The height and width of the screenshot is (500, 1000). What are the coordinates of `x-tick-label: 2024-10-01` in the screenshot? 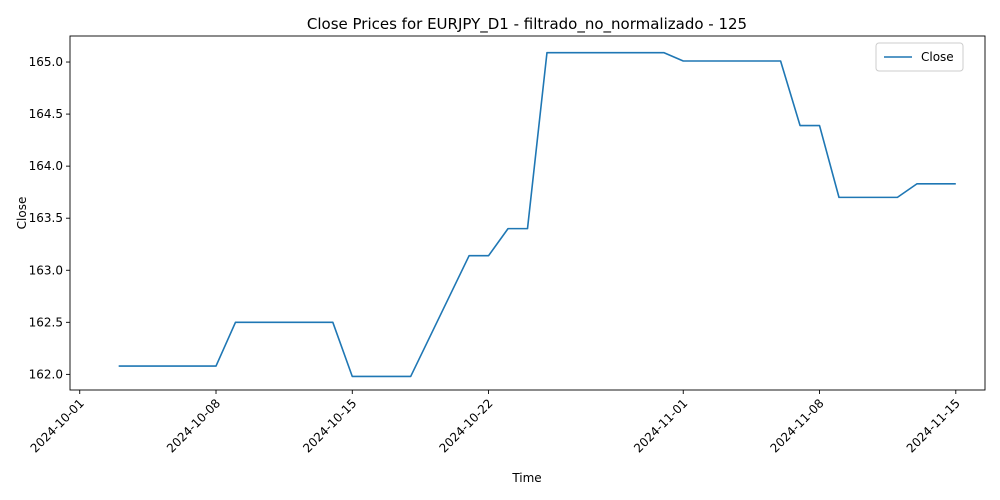 It's located at (57, 425).